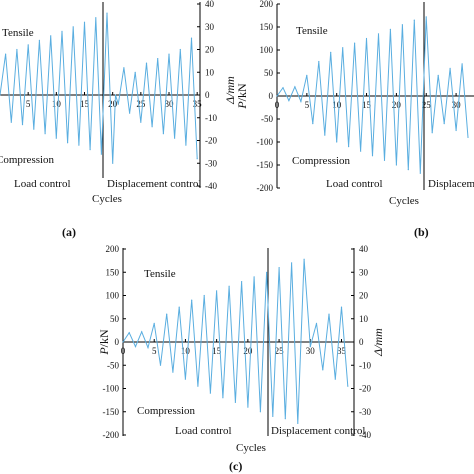  I want to click on panel-b-y-tick-label: -50, so click(267, 119).